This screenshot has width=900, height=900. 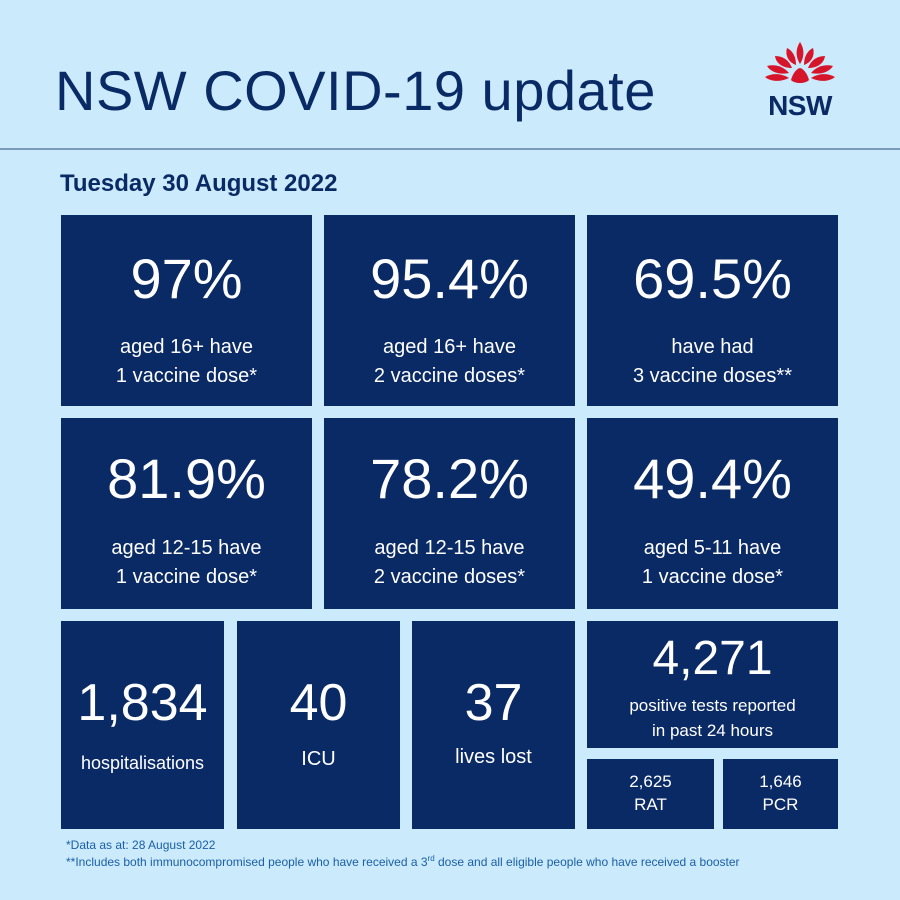 I want to click on tile-vax-16plus-dose1: 97% aged 16+ have 1 vaccine dose*, so click(x=186, y=310).